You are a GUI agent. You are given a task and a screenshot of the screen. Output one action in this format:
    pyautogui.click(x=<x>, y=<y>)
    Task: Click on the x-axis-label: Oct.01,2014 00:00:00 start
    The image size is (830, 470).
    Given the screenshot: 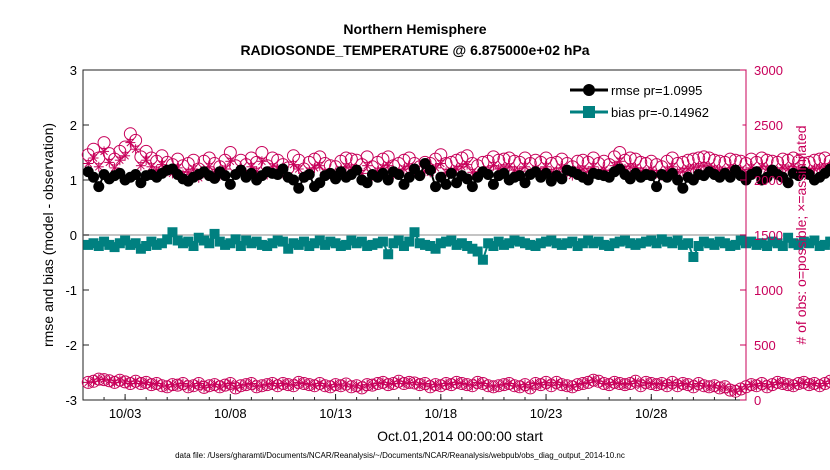 What is the action you would take?
    pyautogui.click(x=460, y=436)
    